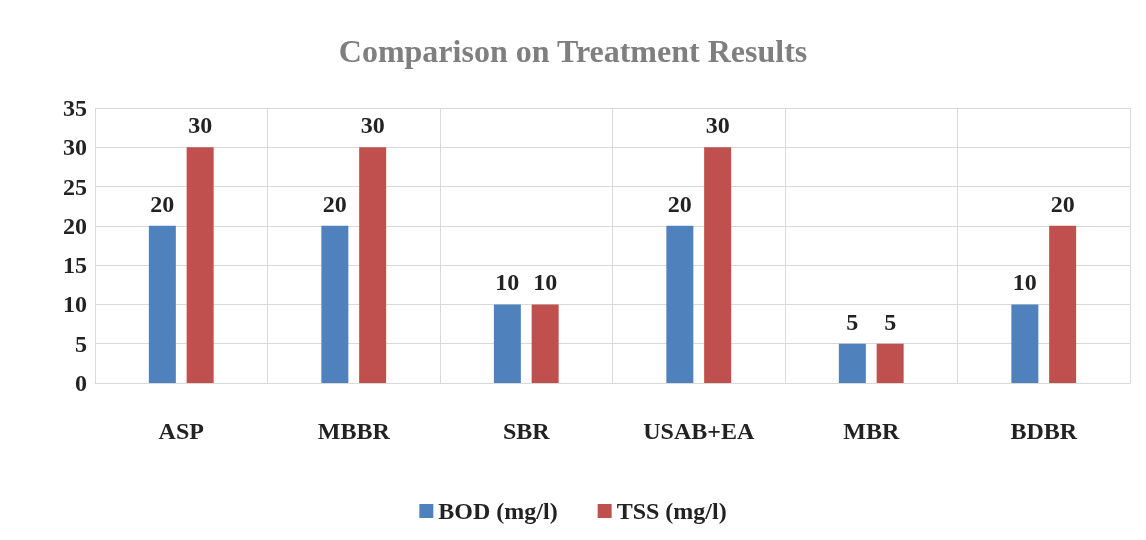  What do you see at coordinates (75, 225) in the screenshot?
I see `y-tick-label: 20` at bounding box center [75, 225].